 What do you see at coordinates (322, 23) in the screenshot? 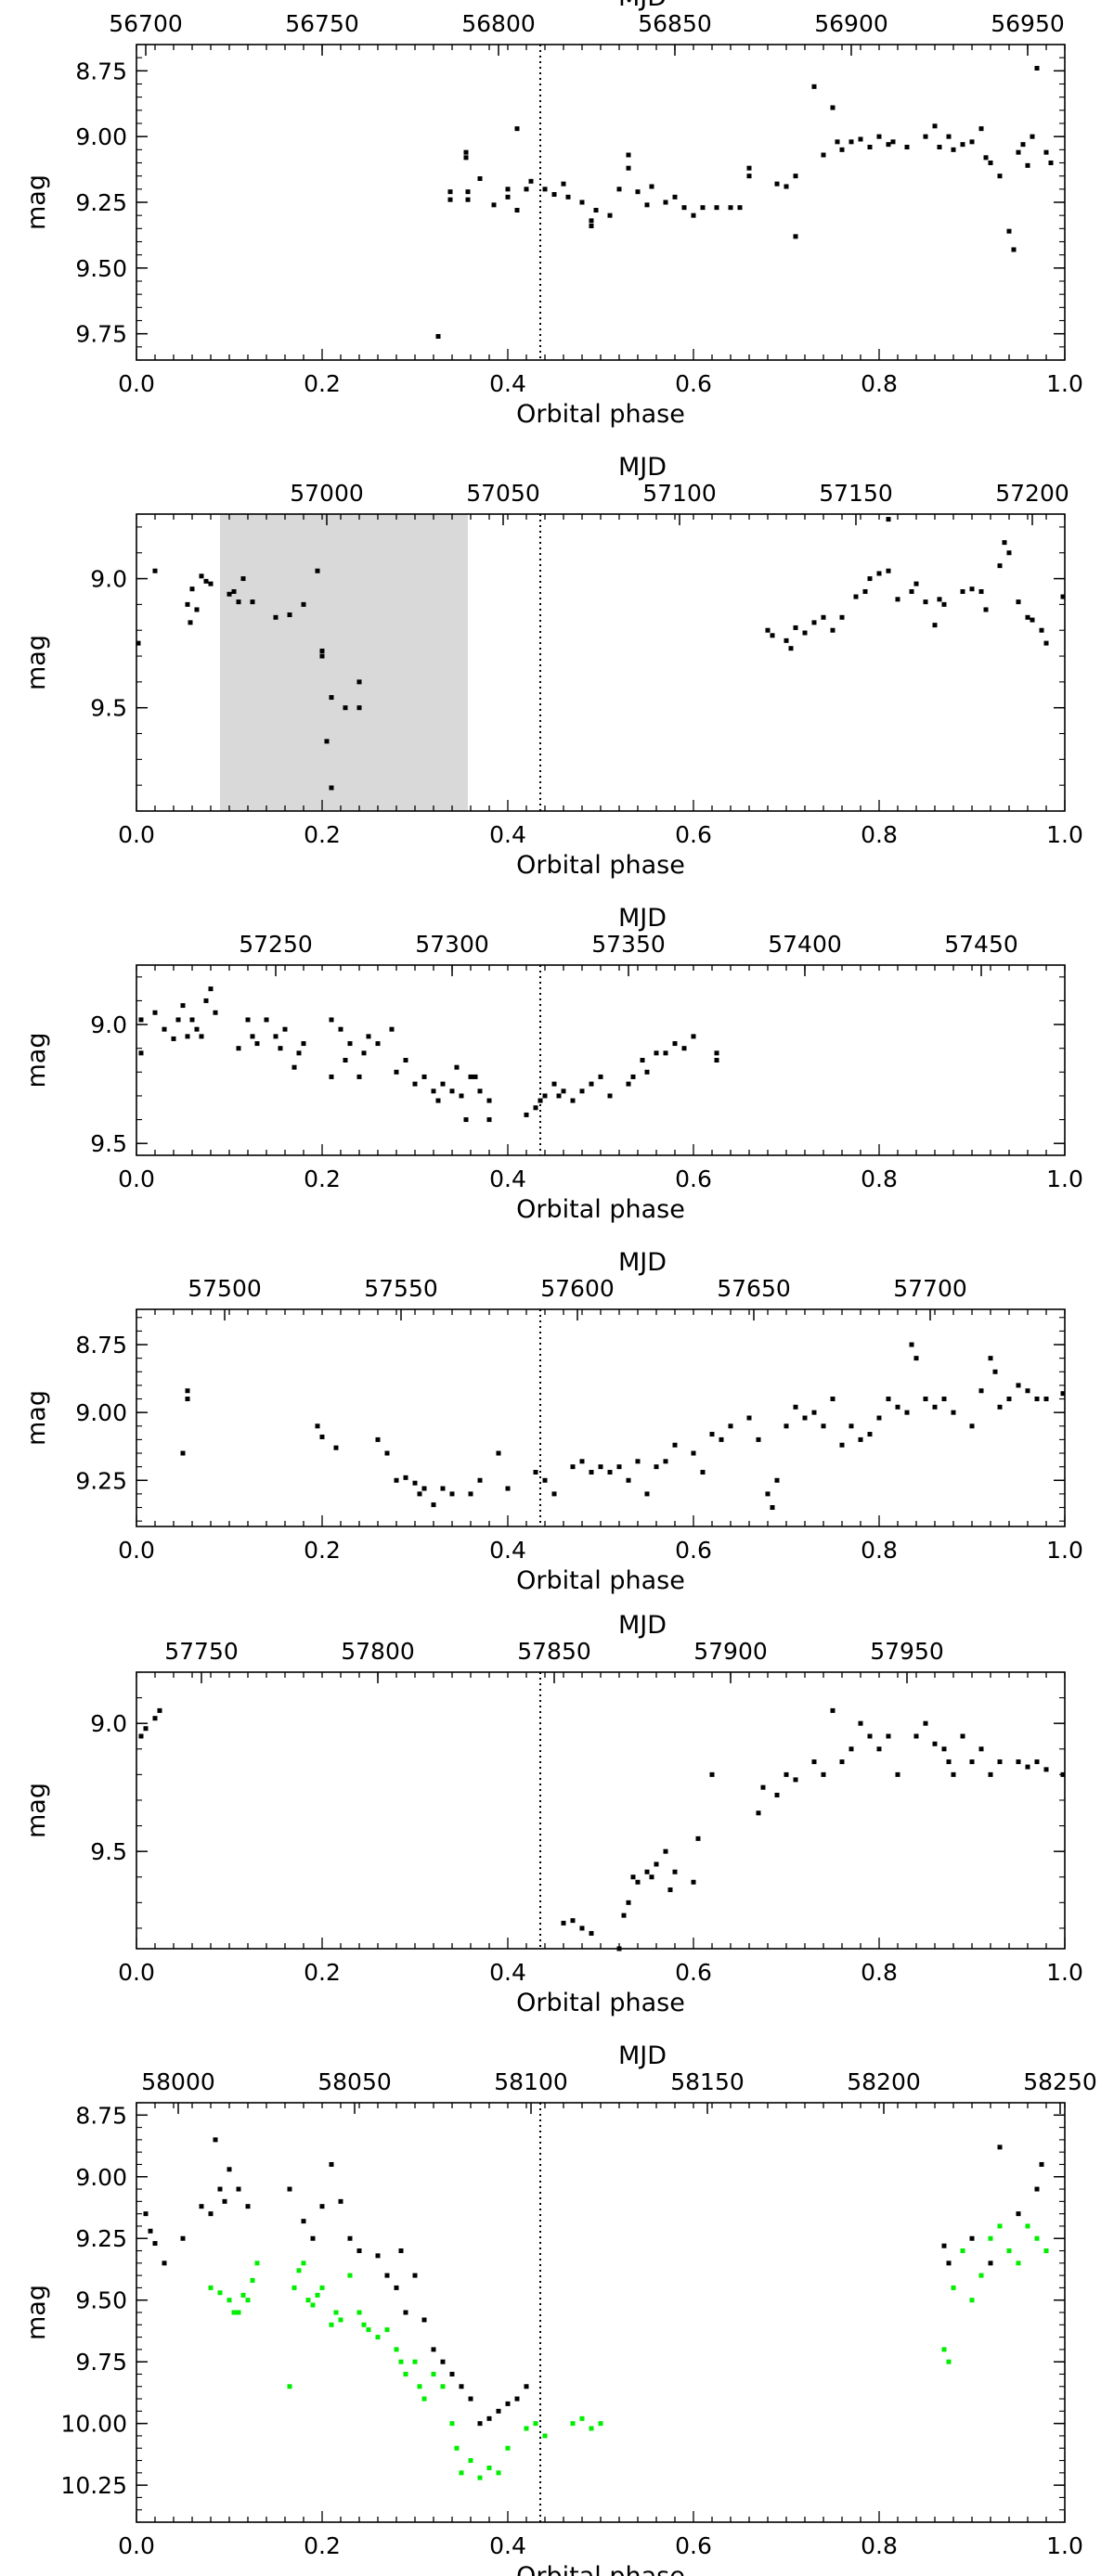
I see `x2-tick-label: 56750` at bounding box center [322, 23].